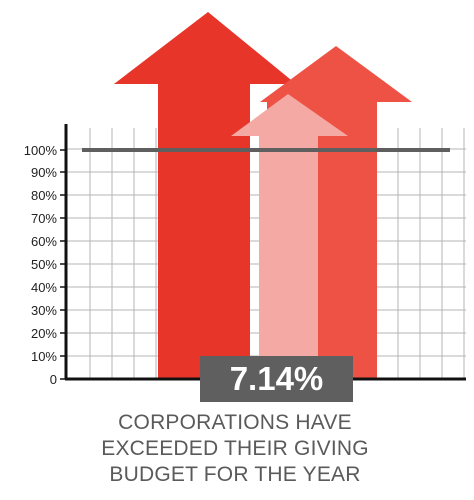  Describe the element at coordinates (41, 150) in the screenshot. I see `y-tick-label: 100%` at that location.